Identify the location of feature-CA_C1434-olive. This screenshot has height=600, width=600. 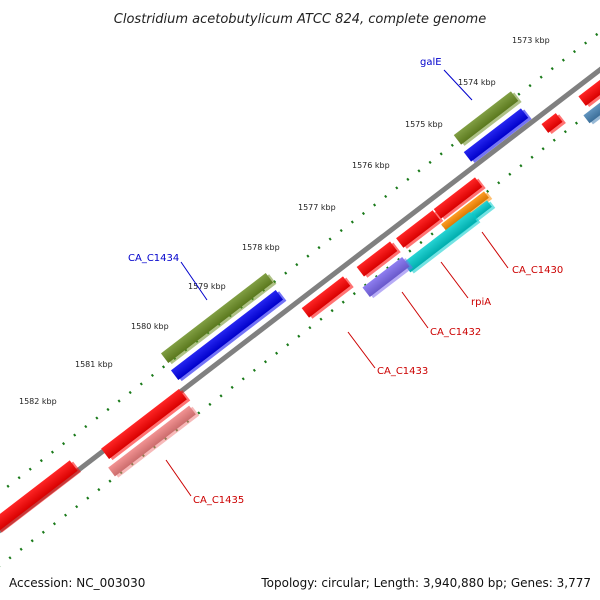
(218, 318).